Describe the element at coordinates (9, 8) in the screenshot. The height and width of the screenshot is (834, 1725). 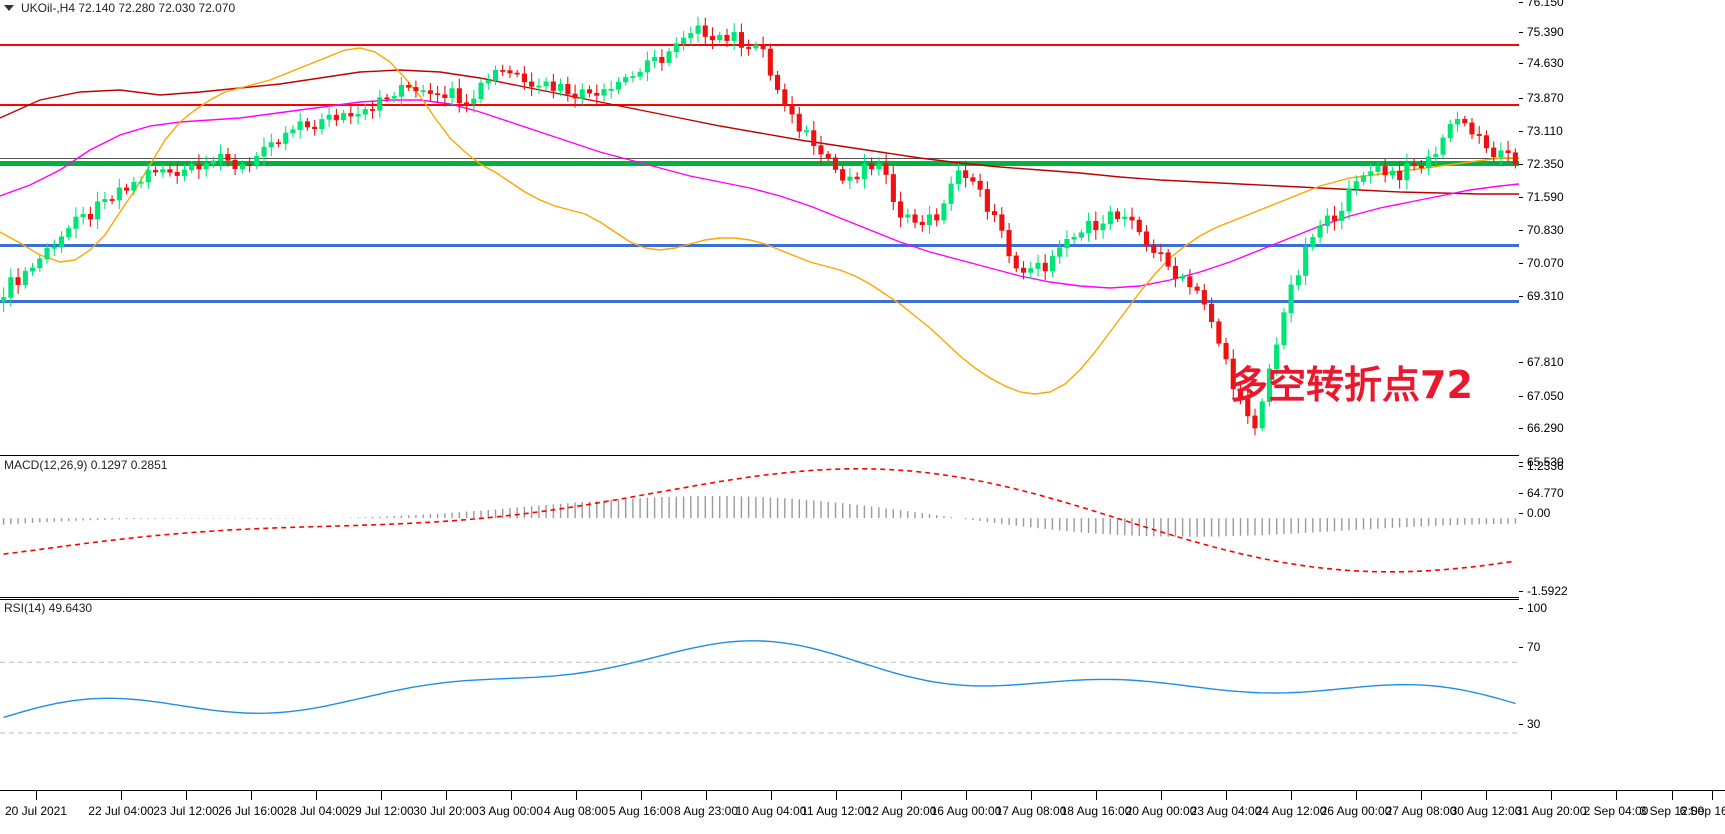
I see `caret-down-icon` at that location.